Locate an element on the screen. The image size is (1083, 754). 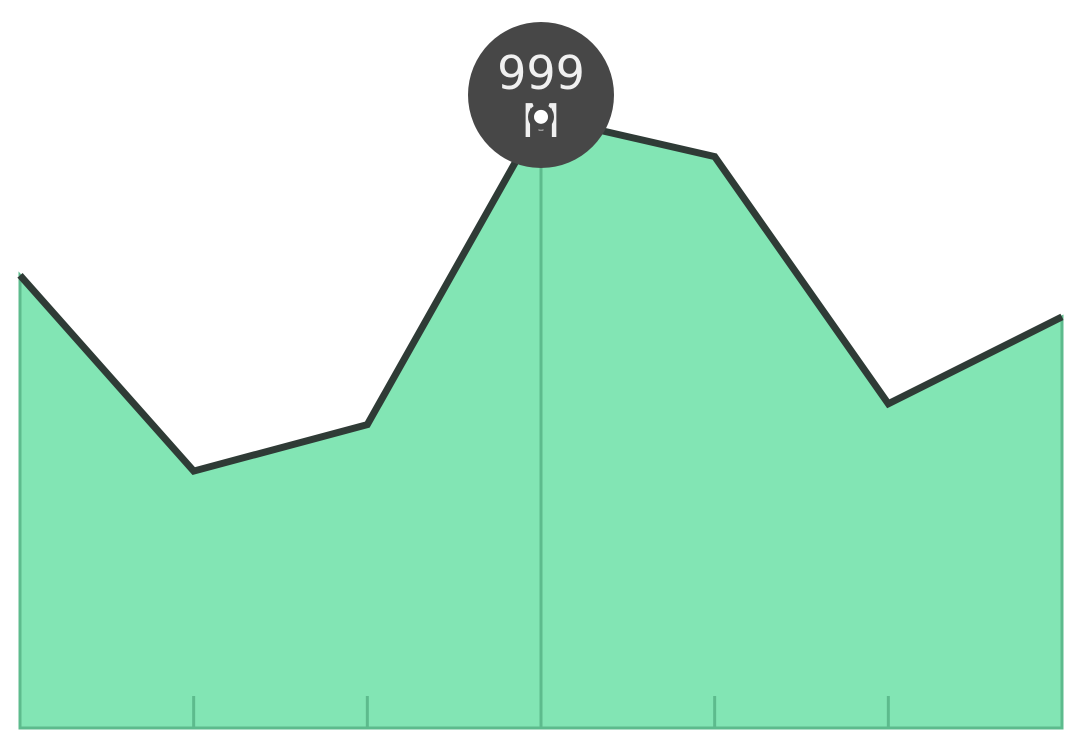
highlighted-data-point is located at coordinates (541, 116).